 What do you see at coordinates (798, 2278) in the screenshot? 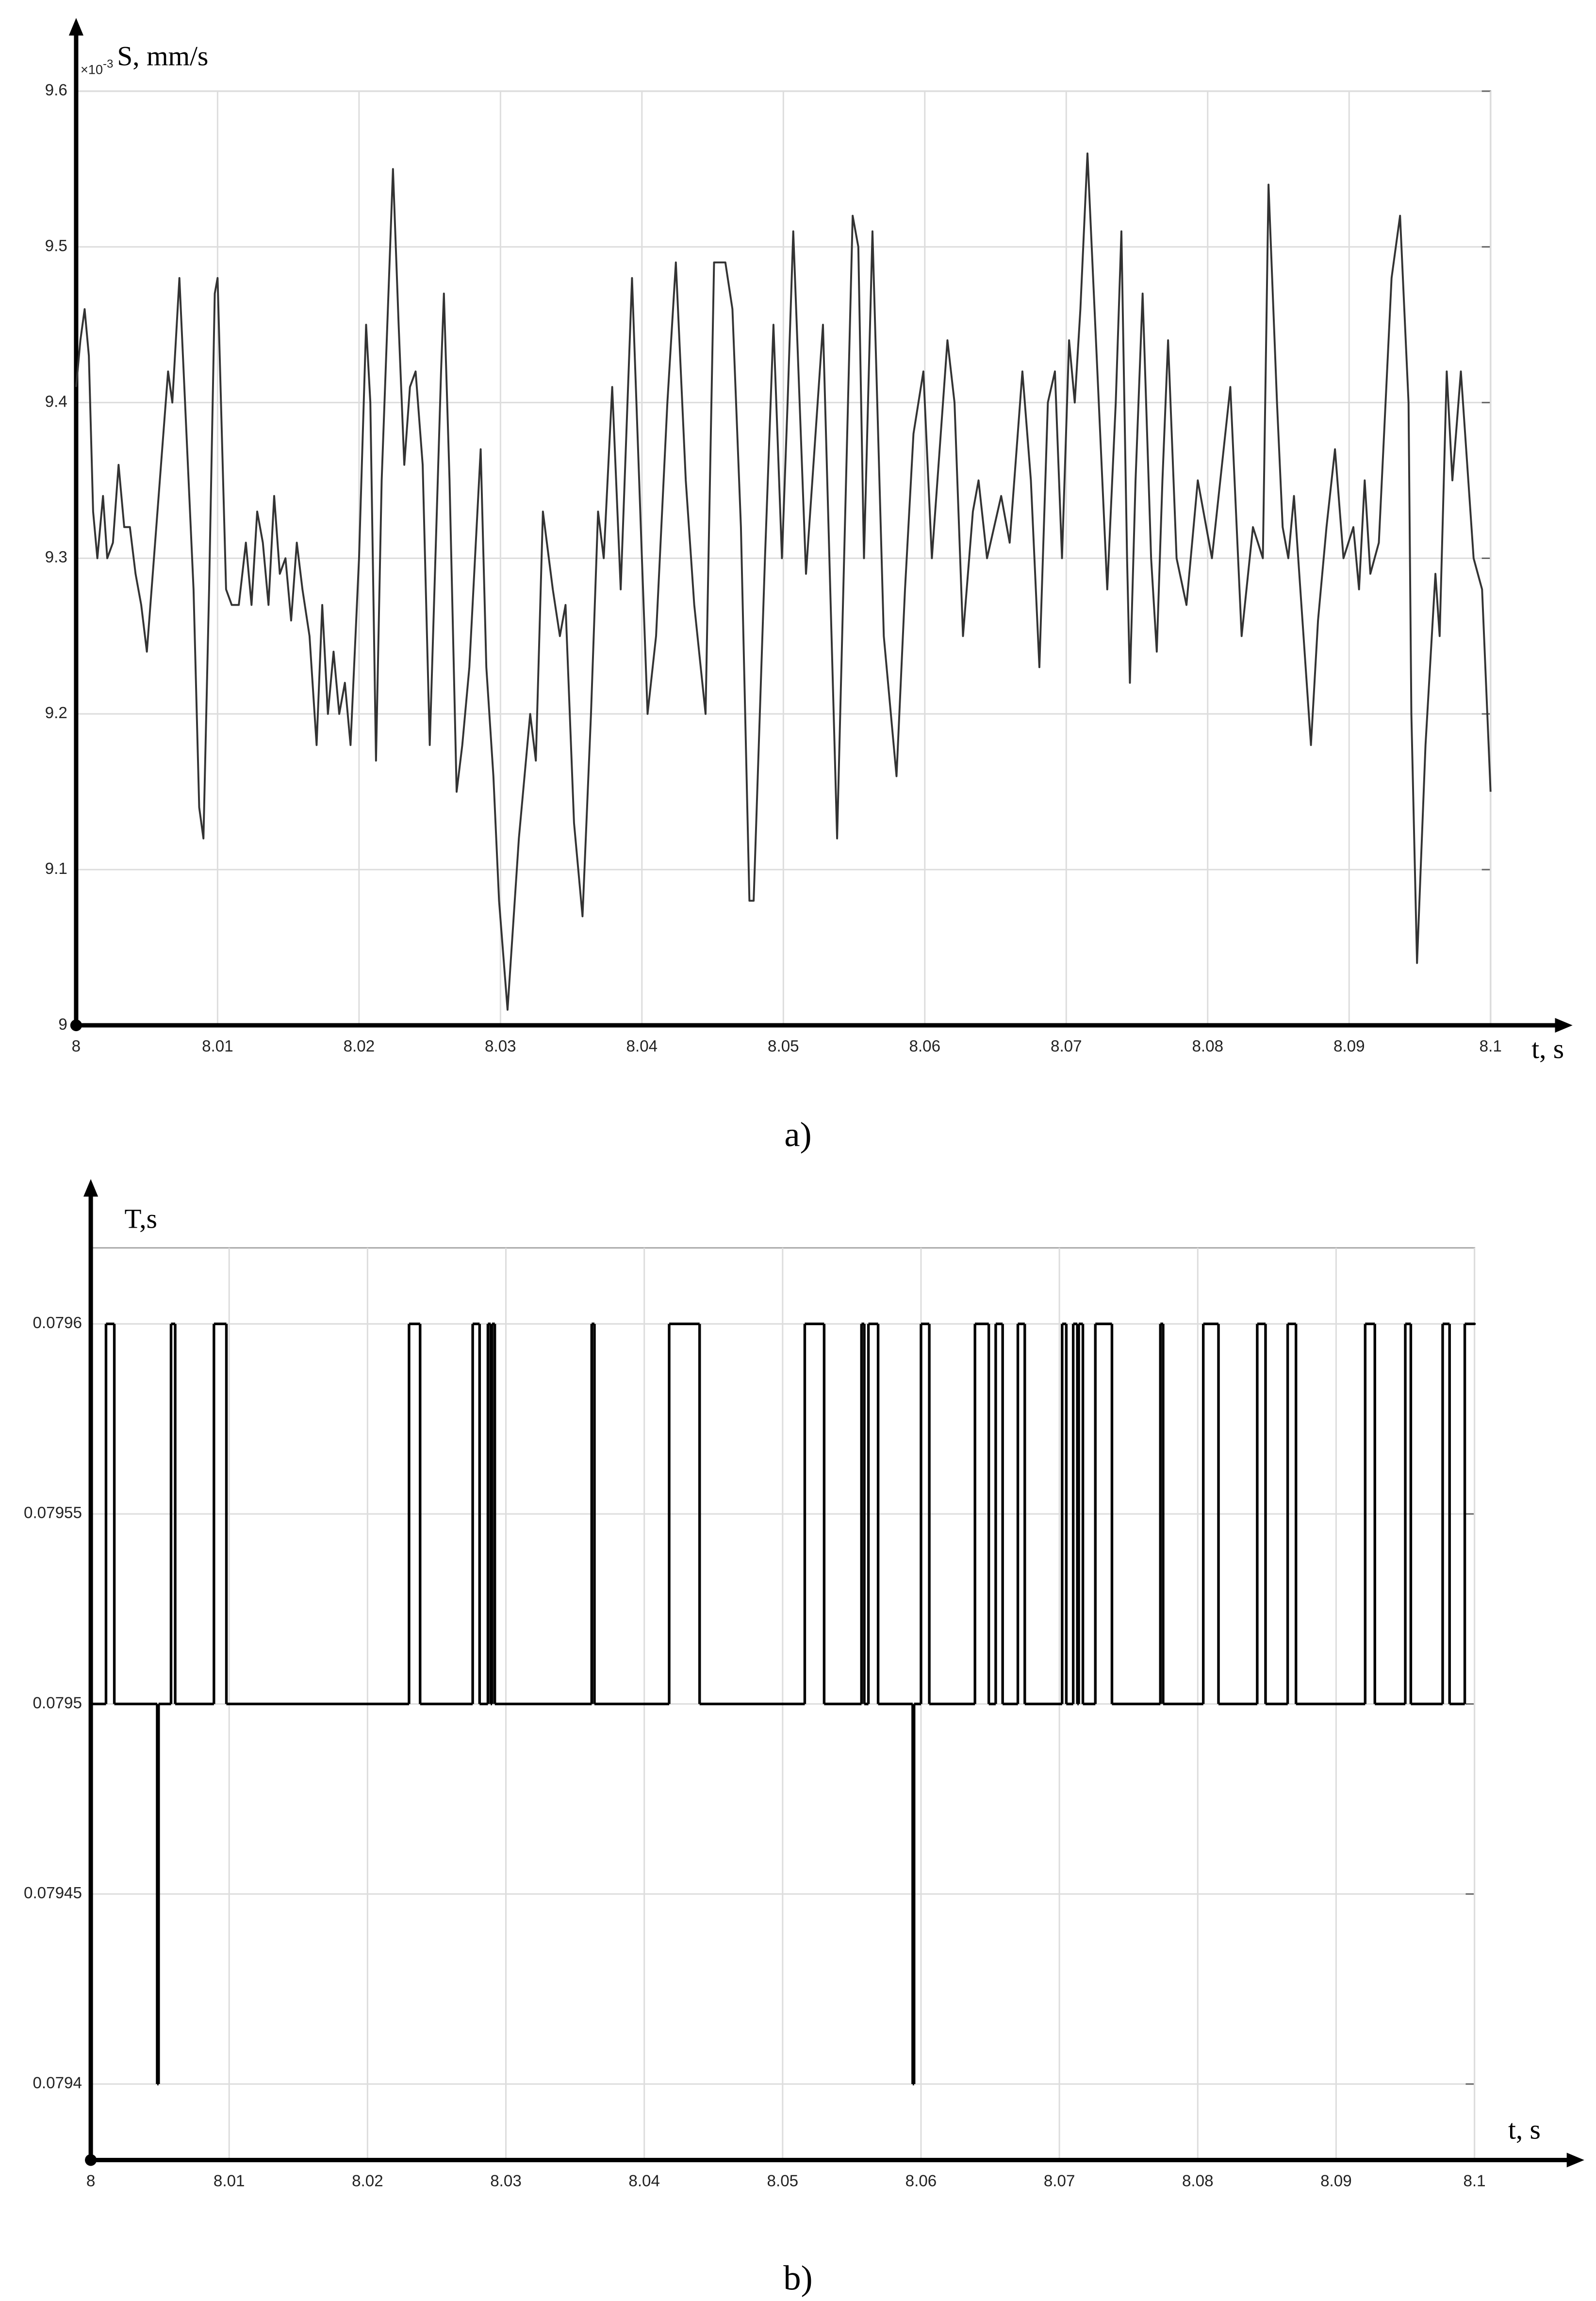
I see `caption: b)` at bounding box center [798, 2278].